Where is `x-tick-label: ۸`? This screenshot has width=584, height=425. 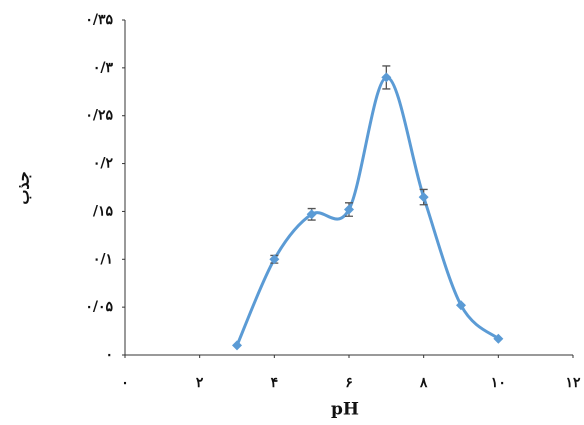 x-tick-label: ۸ is located at coordinates (423, 383).